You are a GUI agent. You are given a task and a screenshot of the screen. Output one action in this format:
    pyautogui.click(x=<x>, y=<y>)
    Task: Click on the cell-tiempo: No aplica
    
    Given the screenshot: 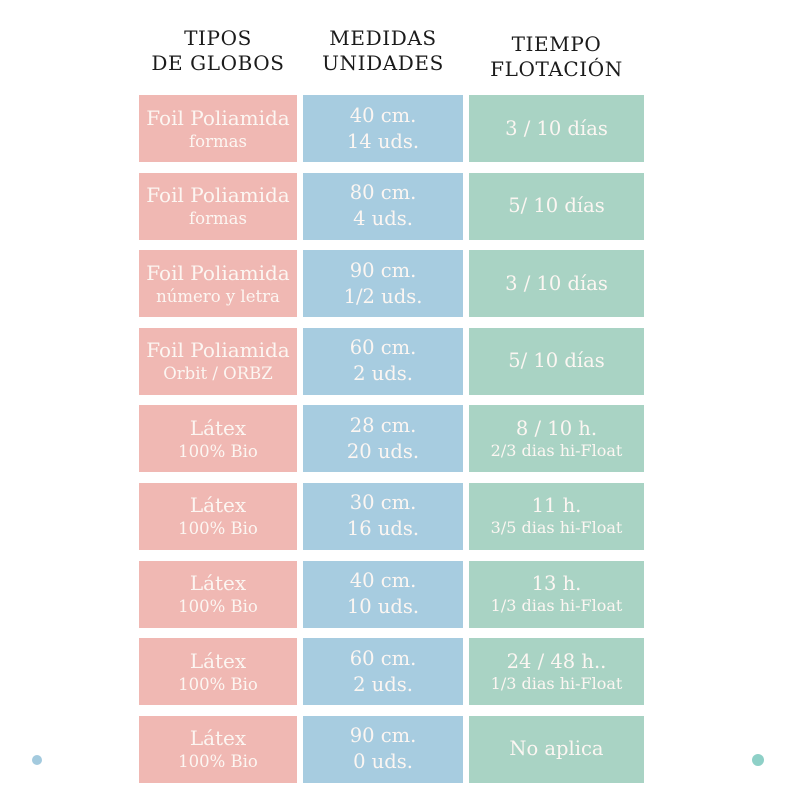 What is the action you would take?
    pyautogui.click(x=556, y=749)
    